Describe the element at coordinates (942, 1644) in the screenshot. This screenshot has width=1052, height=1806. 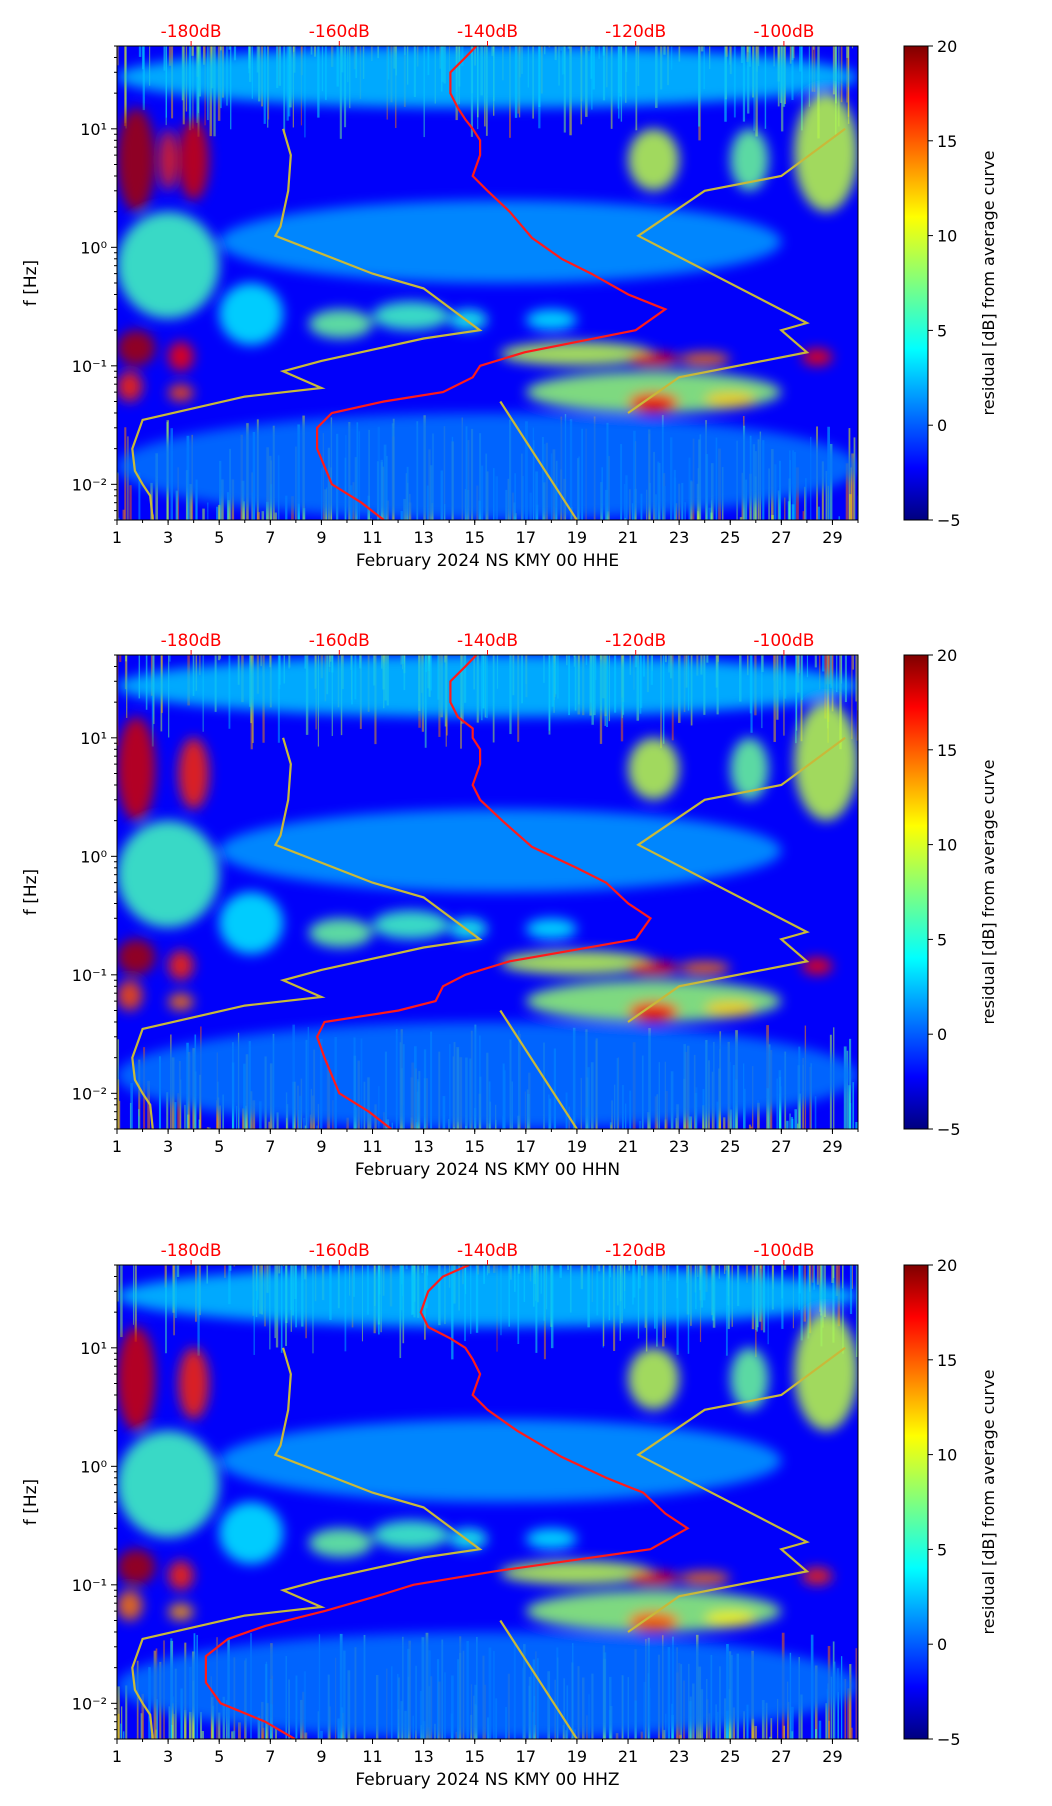
I see `colorbar-tick-label: 0` at that location.